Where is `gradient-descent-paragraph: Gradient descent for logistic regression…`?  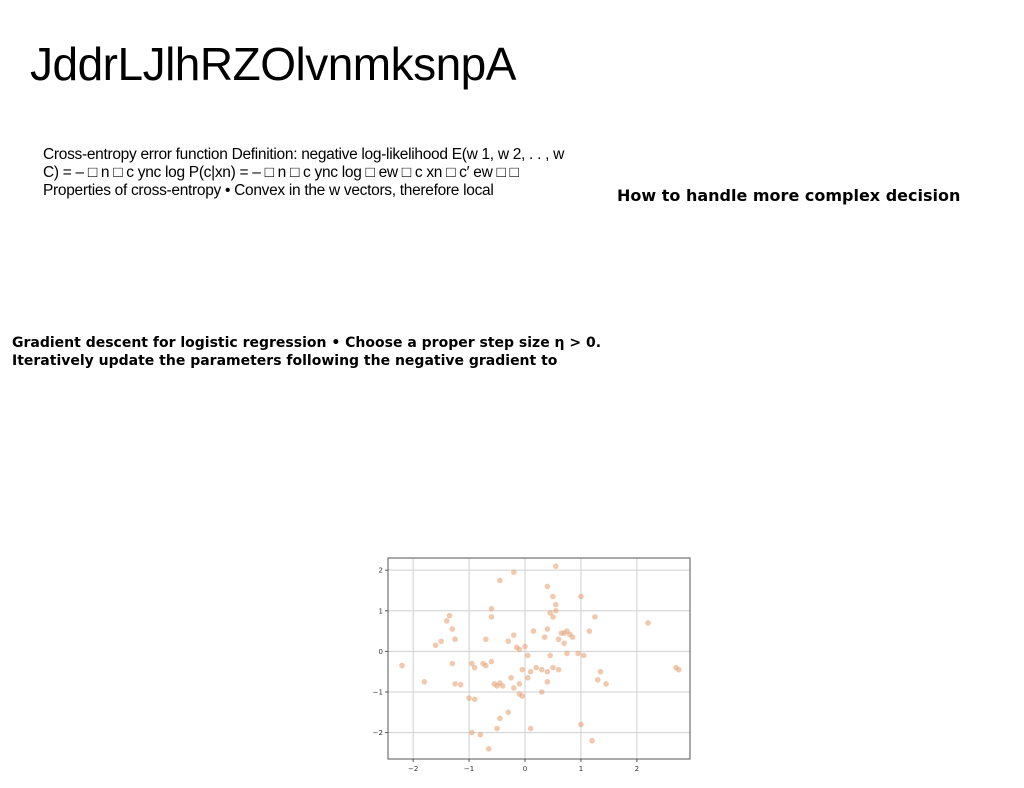 gradient-descent-paragraph: Gradient descent for logistic regression… is located at coordinates (307, 352).